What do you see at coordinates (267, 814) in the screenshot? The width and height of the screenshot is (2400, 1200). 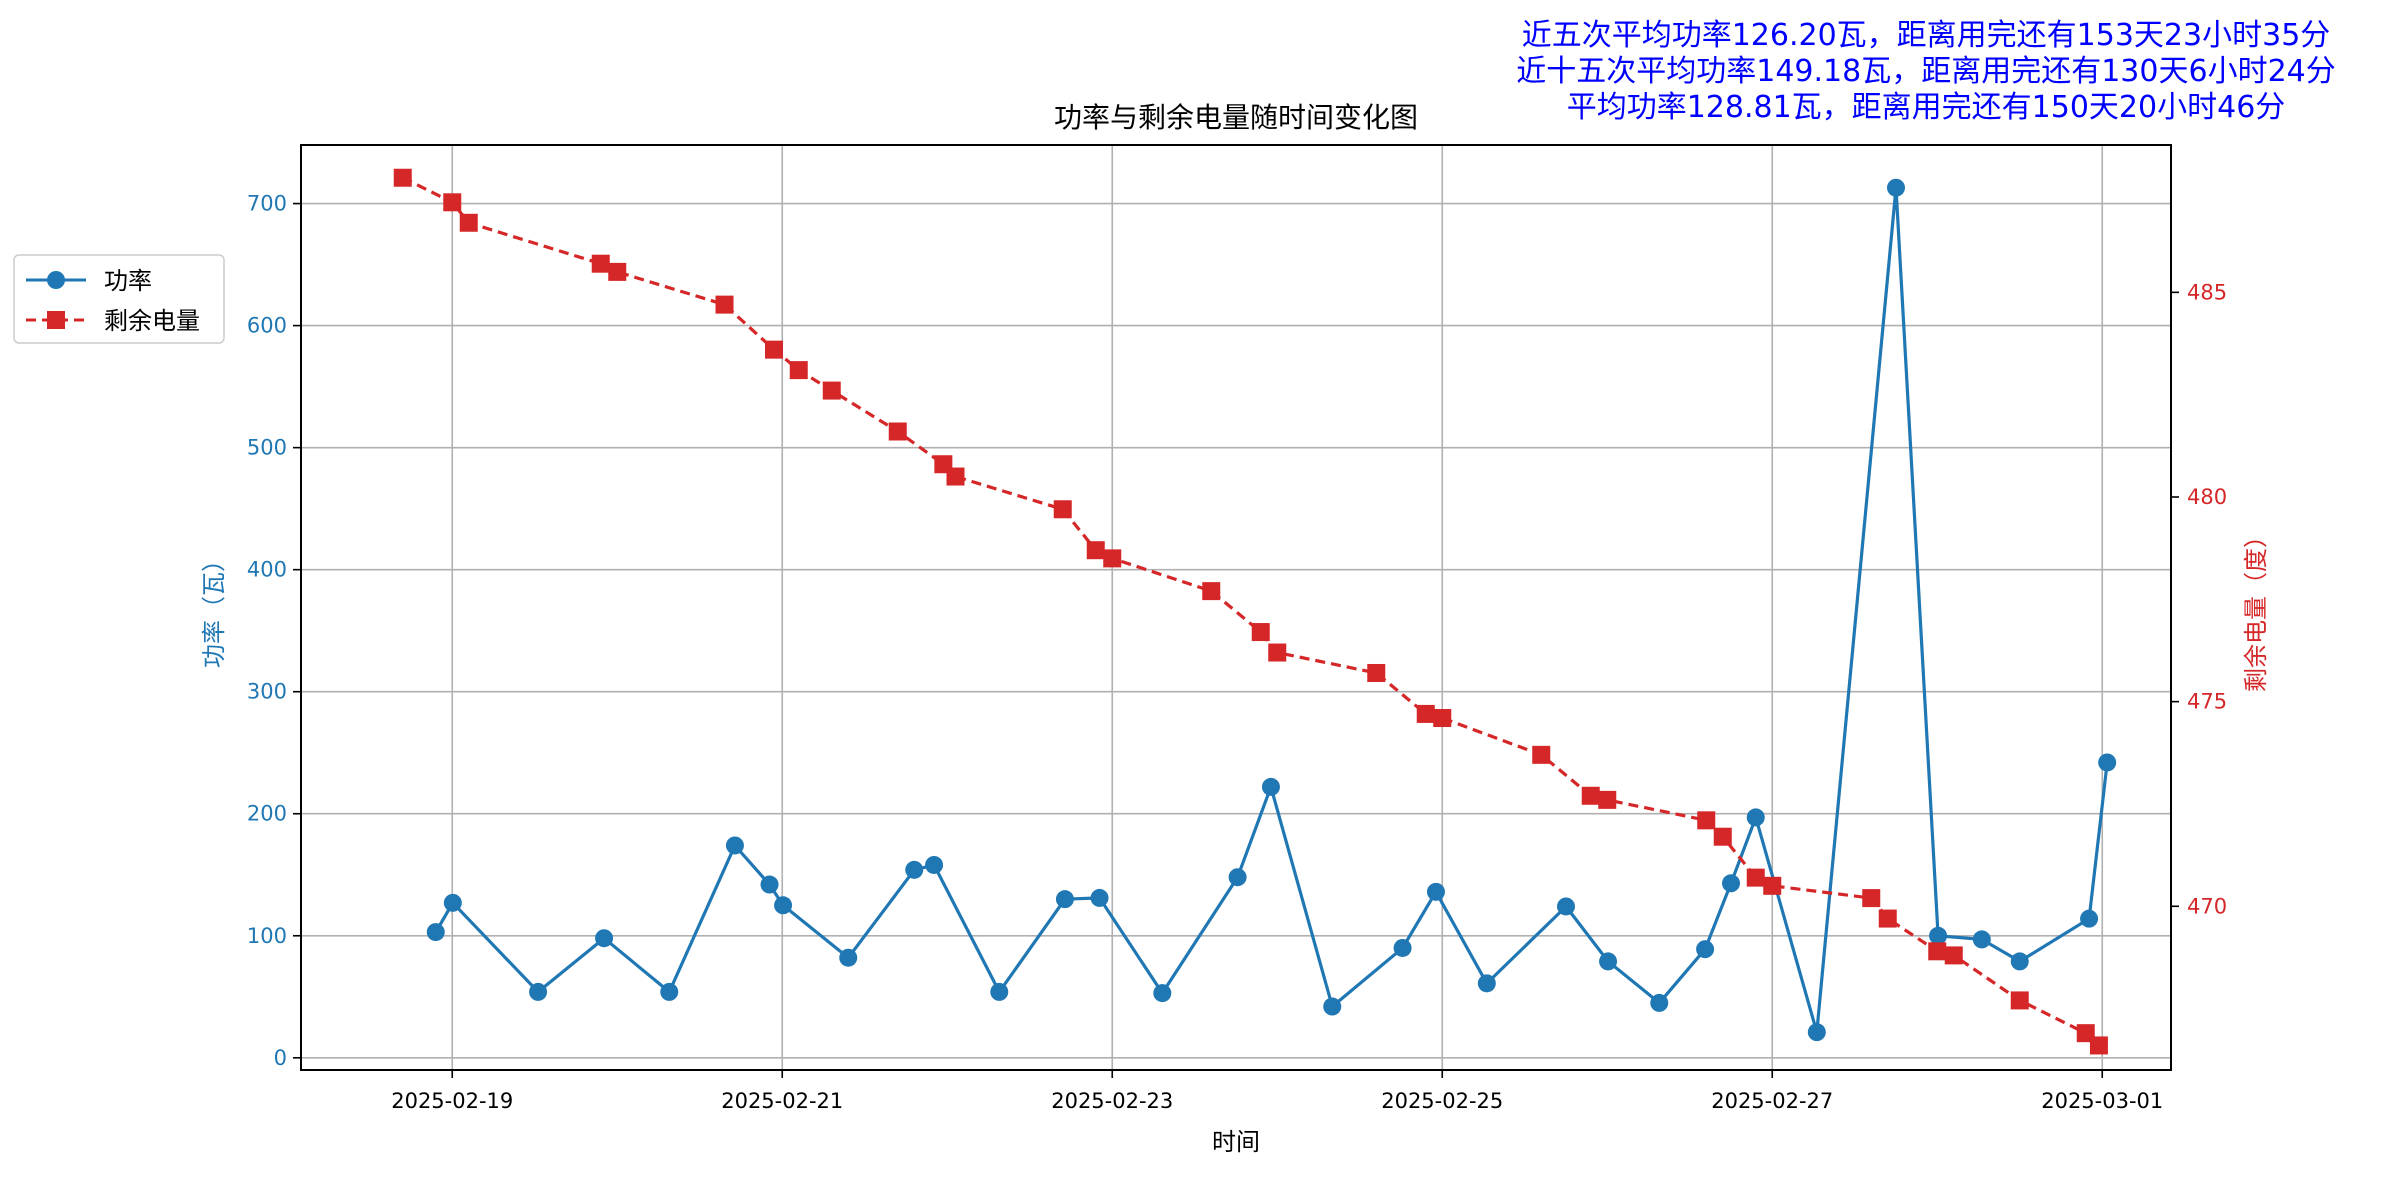 I see `left-y-tick-label: 200` at bounding box center [267, 814].